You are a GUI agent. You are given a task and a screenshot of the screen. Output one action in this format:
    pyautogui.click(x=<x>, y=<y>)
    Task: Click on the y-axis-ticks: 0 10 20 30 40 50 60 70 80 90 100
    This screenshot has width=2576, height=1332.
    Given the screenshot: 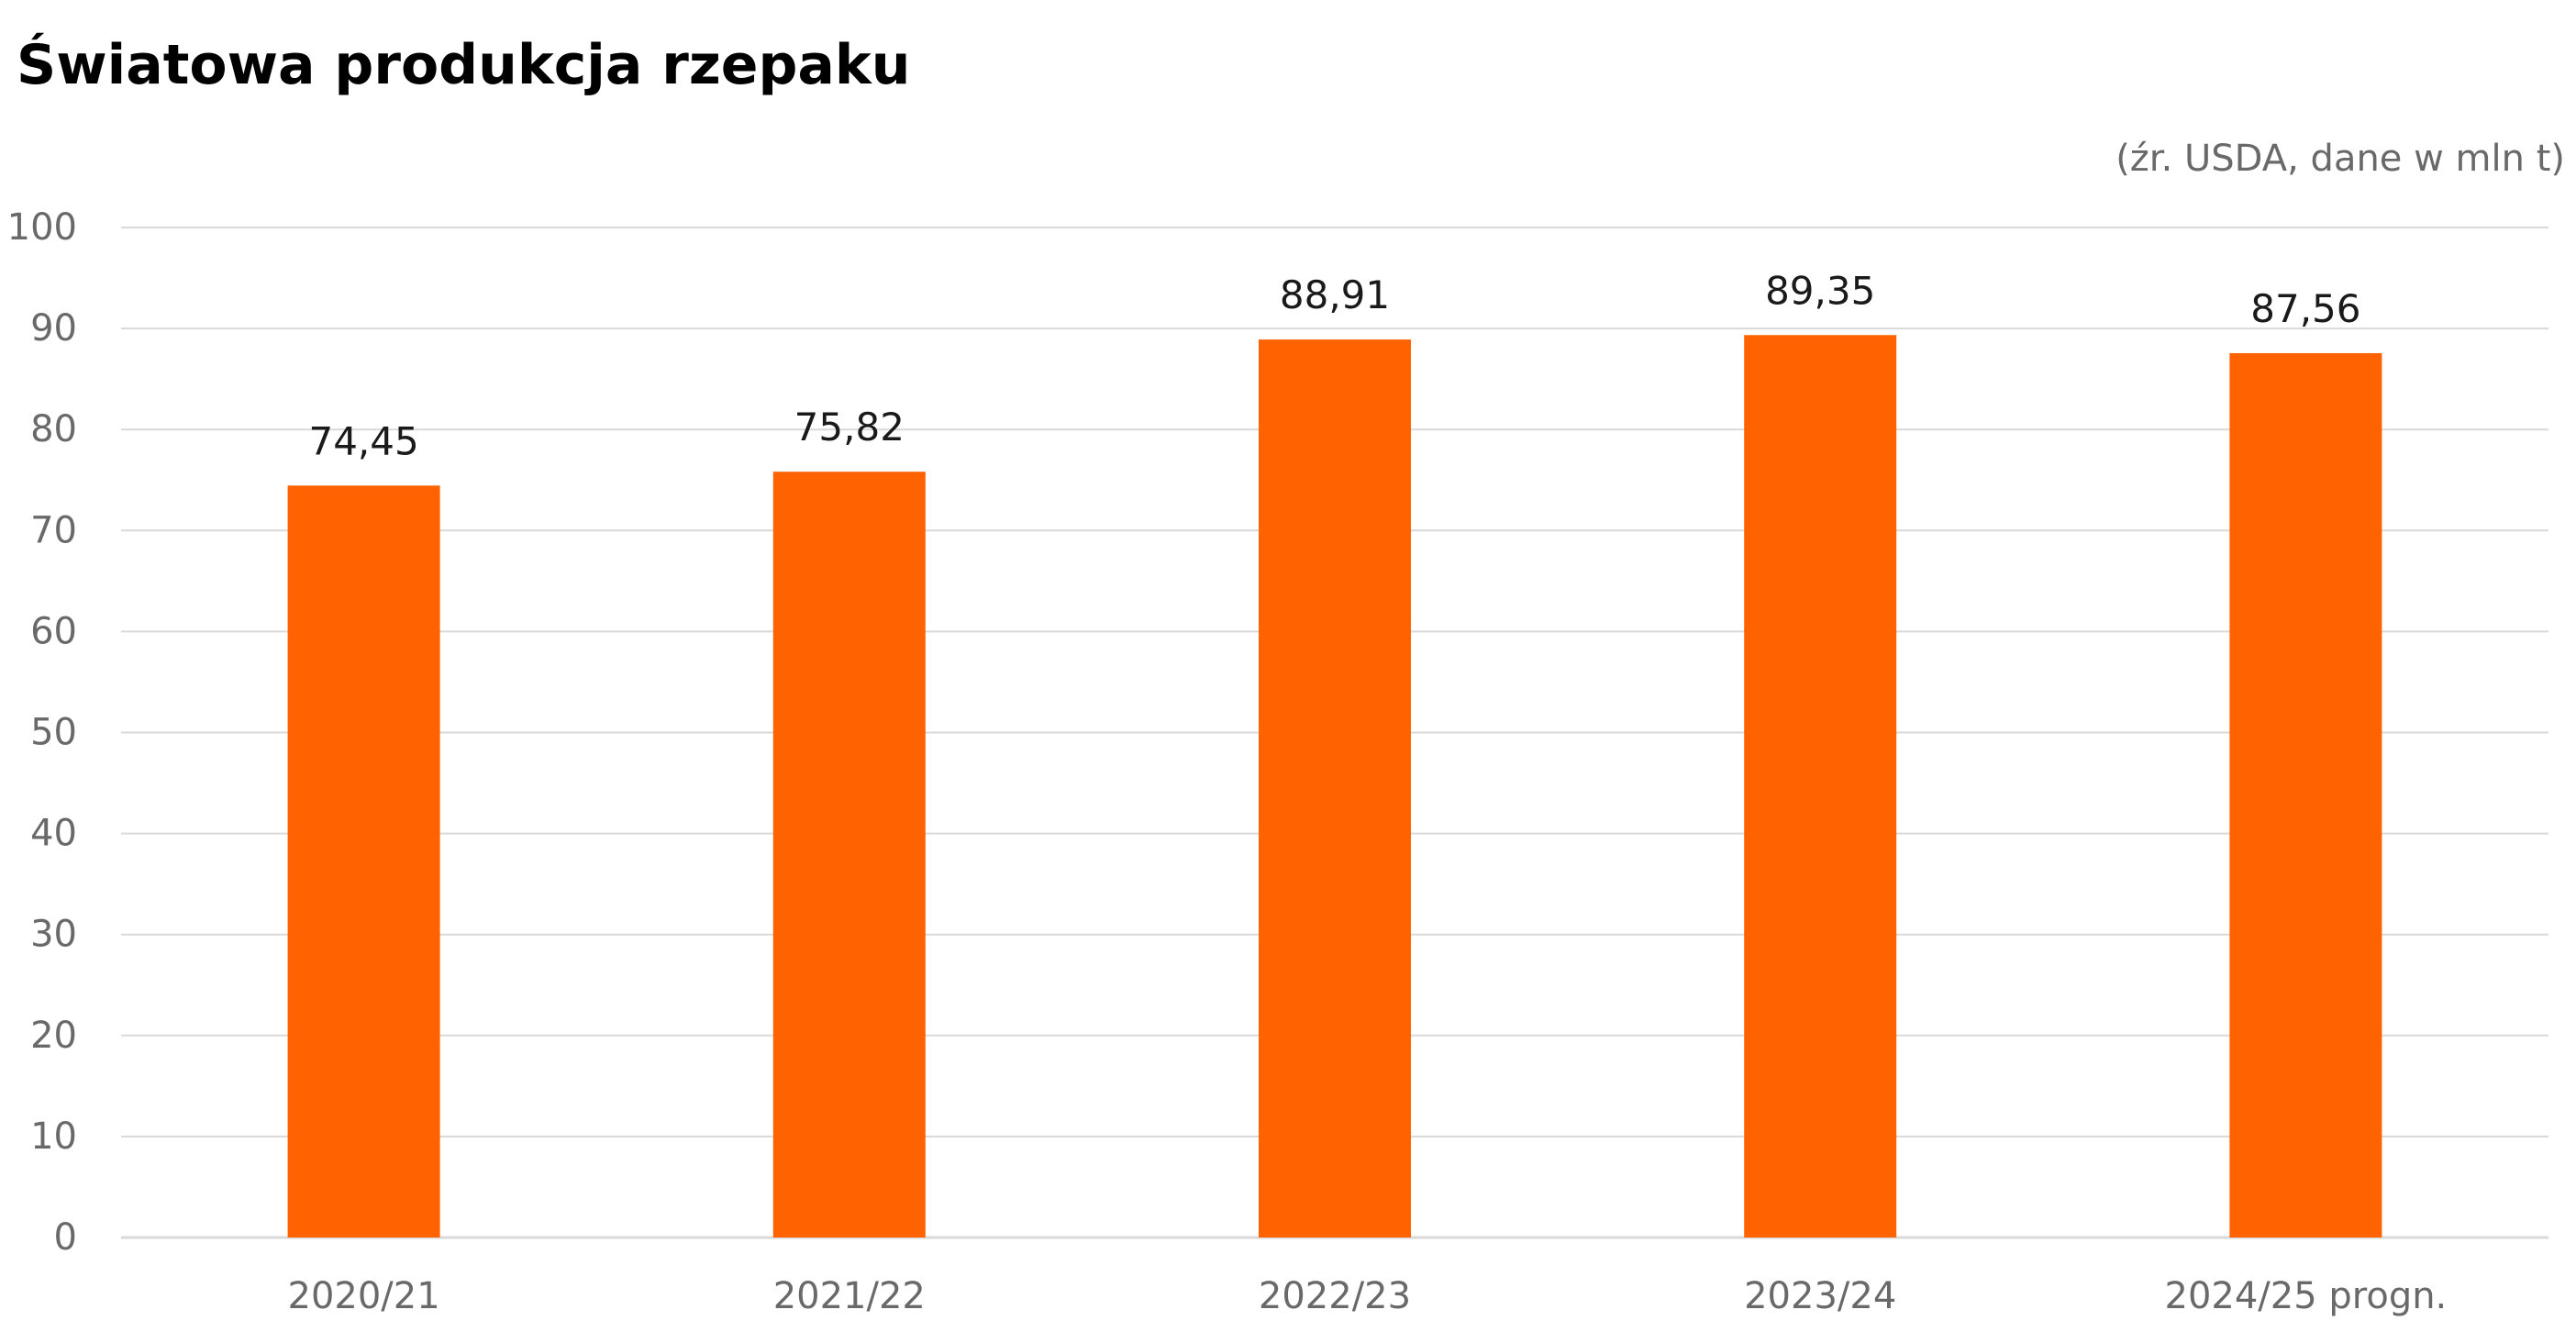 What is the action you would take?
    pyautogui.click(x=42, y=733)
    